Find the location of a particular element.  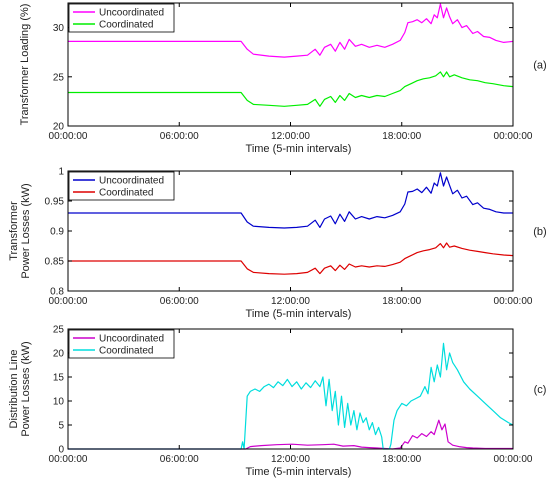

y-tick-label: 0.85 is located at coordinates (55, 262).